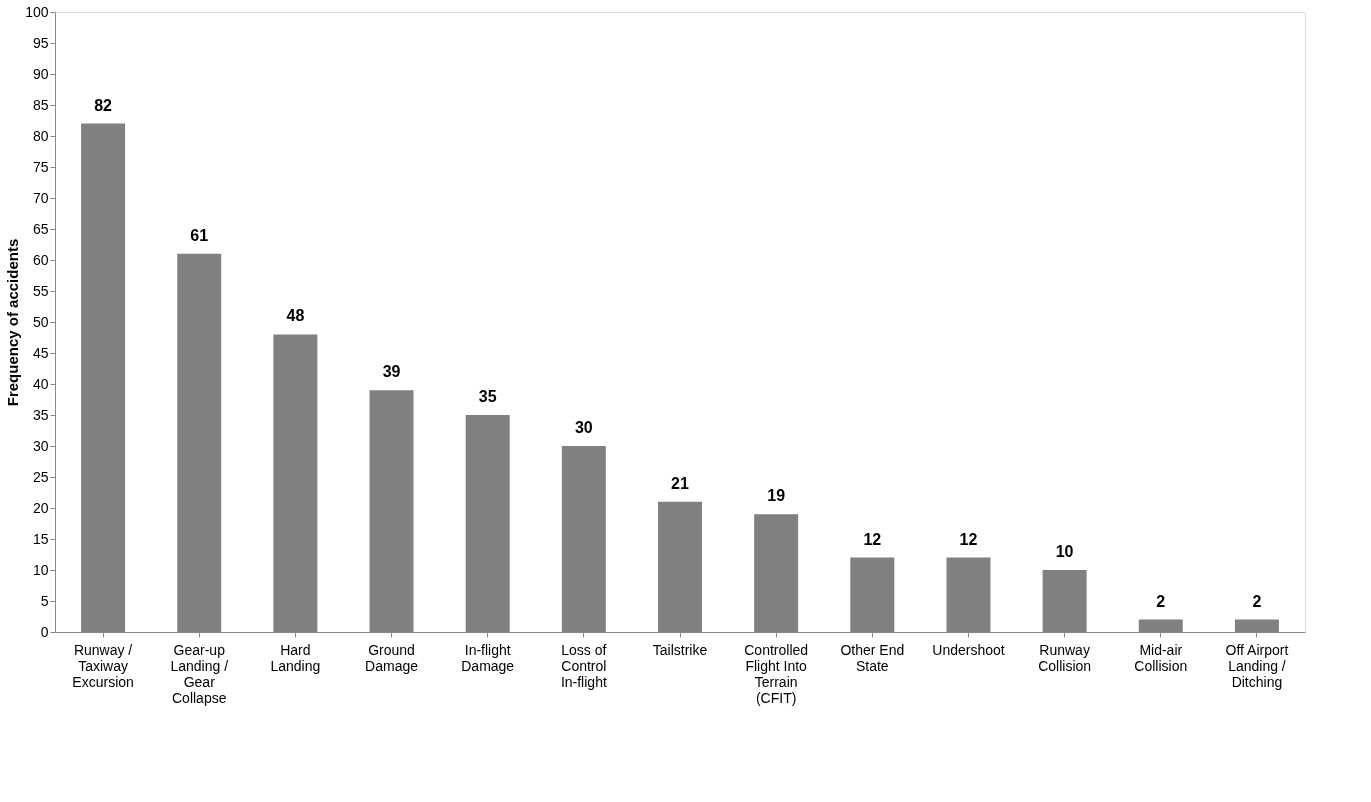 This screenshot has width=1371, height=802. I want to click on x-tick-label: Other End State, so click(872, 657).